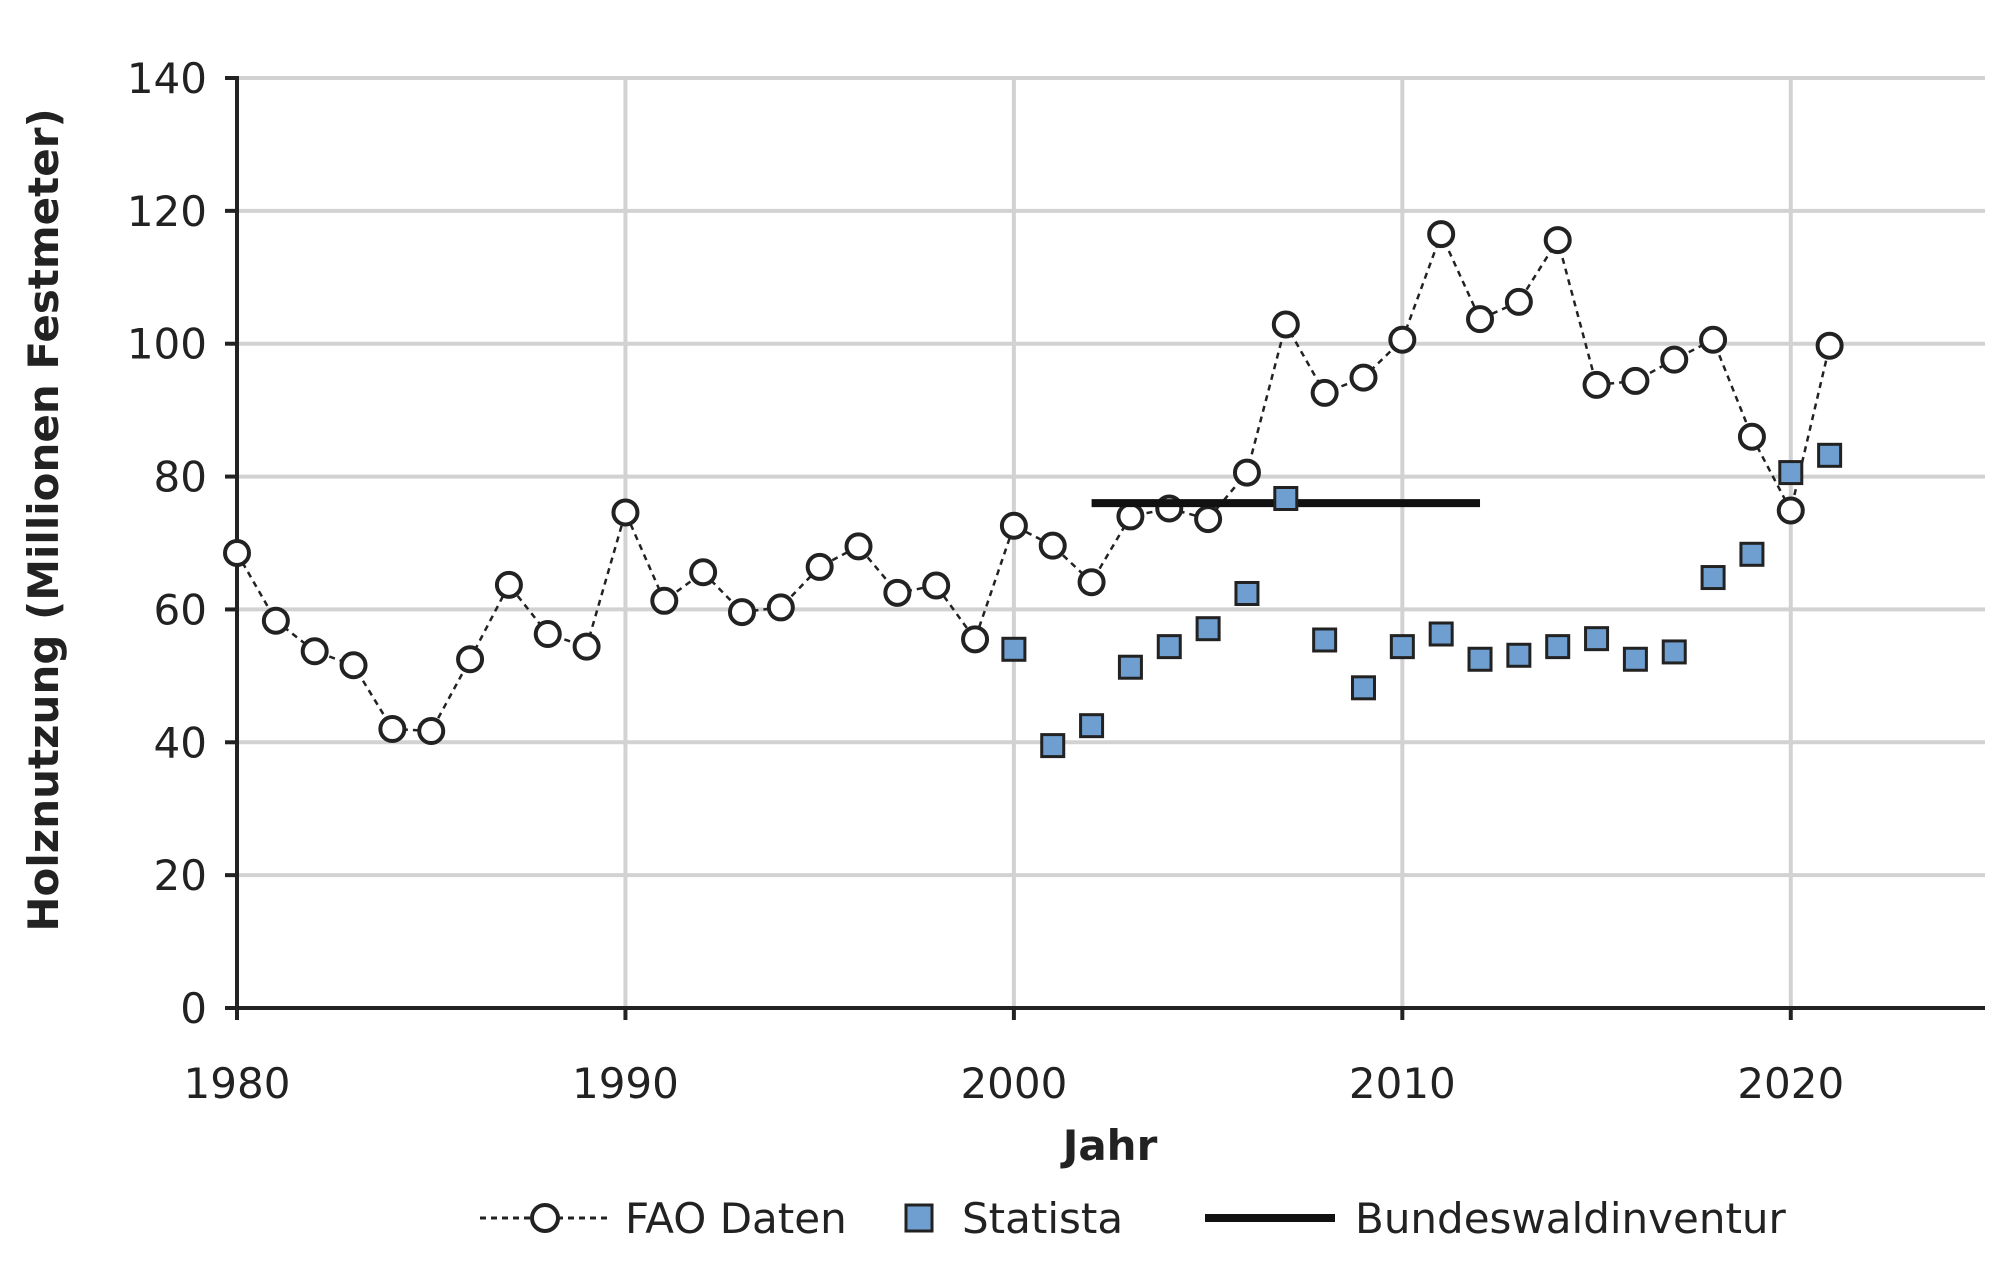 The image size is (2000, 1271). I want to click on y-tick-label: 40, so click(180, 742).